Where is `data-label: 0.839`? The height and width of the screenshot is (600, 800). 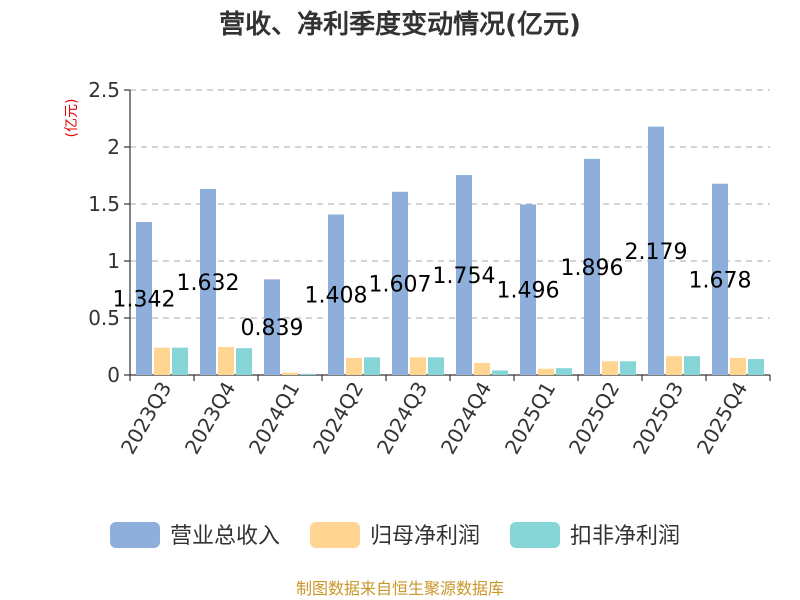
data-label: 0.839 is located at coordinates (272, 328).